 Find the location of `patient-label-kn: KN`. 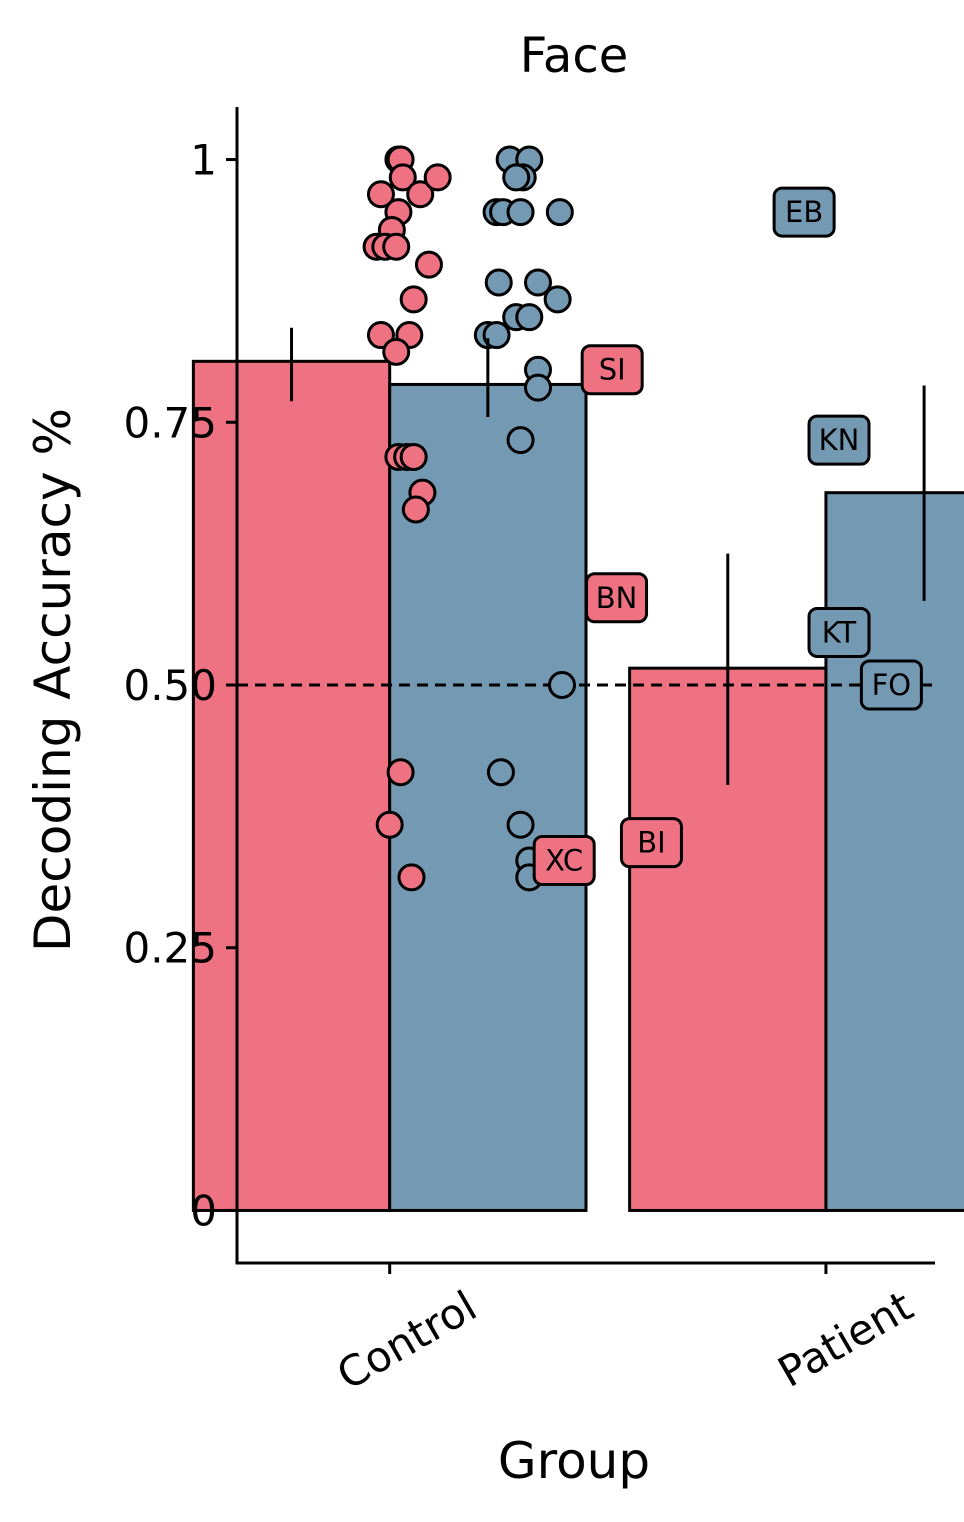

patient-label-kn: KN is located at coordinates (839, 440).